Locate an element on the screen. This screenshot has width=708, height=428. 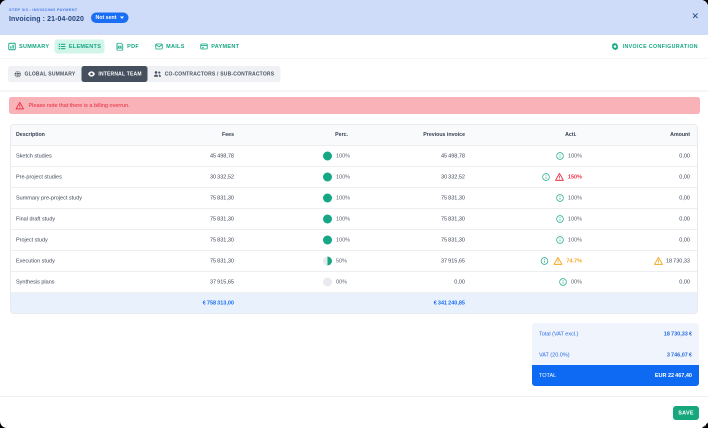
svg-text: PDF is located at coordinates (120, 48).